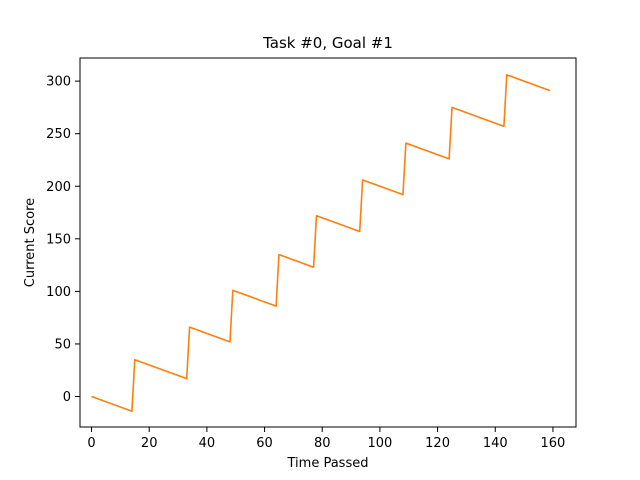  Describe the element at coordinates (58, 239) in the screenshot. I see `y-tick-label: 150` at that location.